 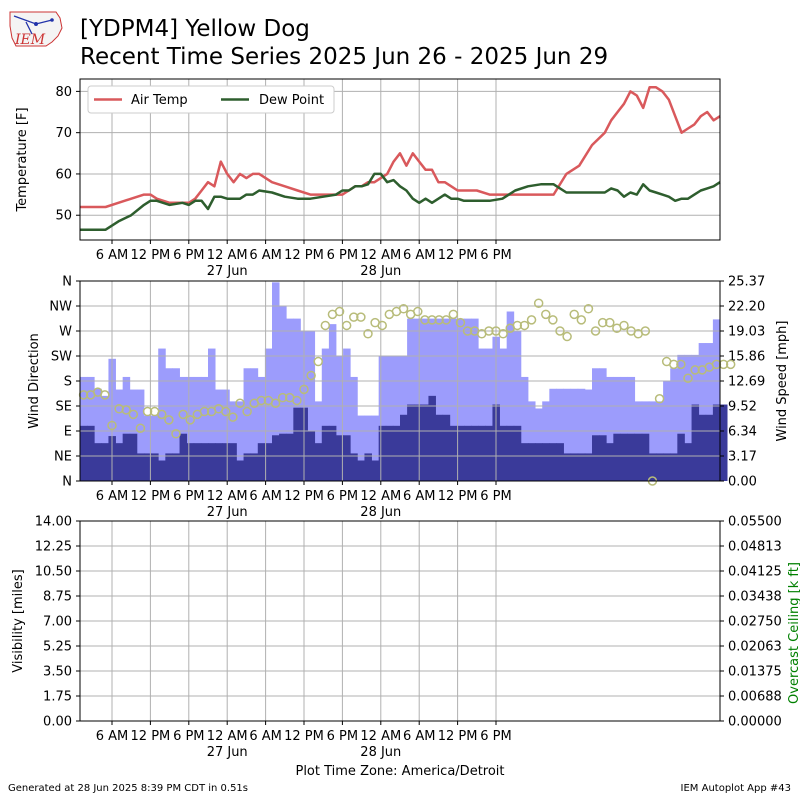 I want to click on visibility-tick-label: 5.25, so click(x=57, y=647).